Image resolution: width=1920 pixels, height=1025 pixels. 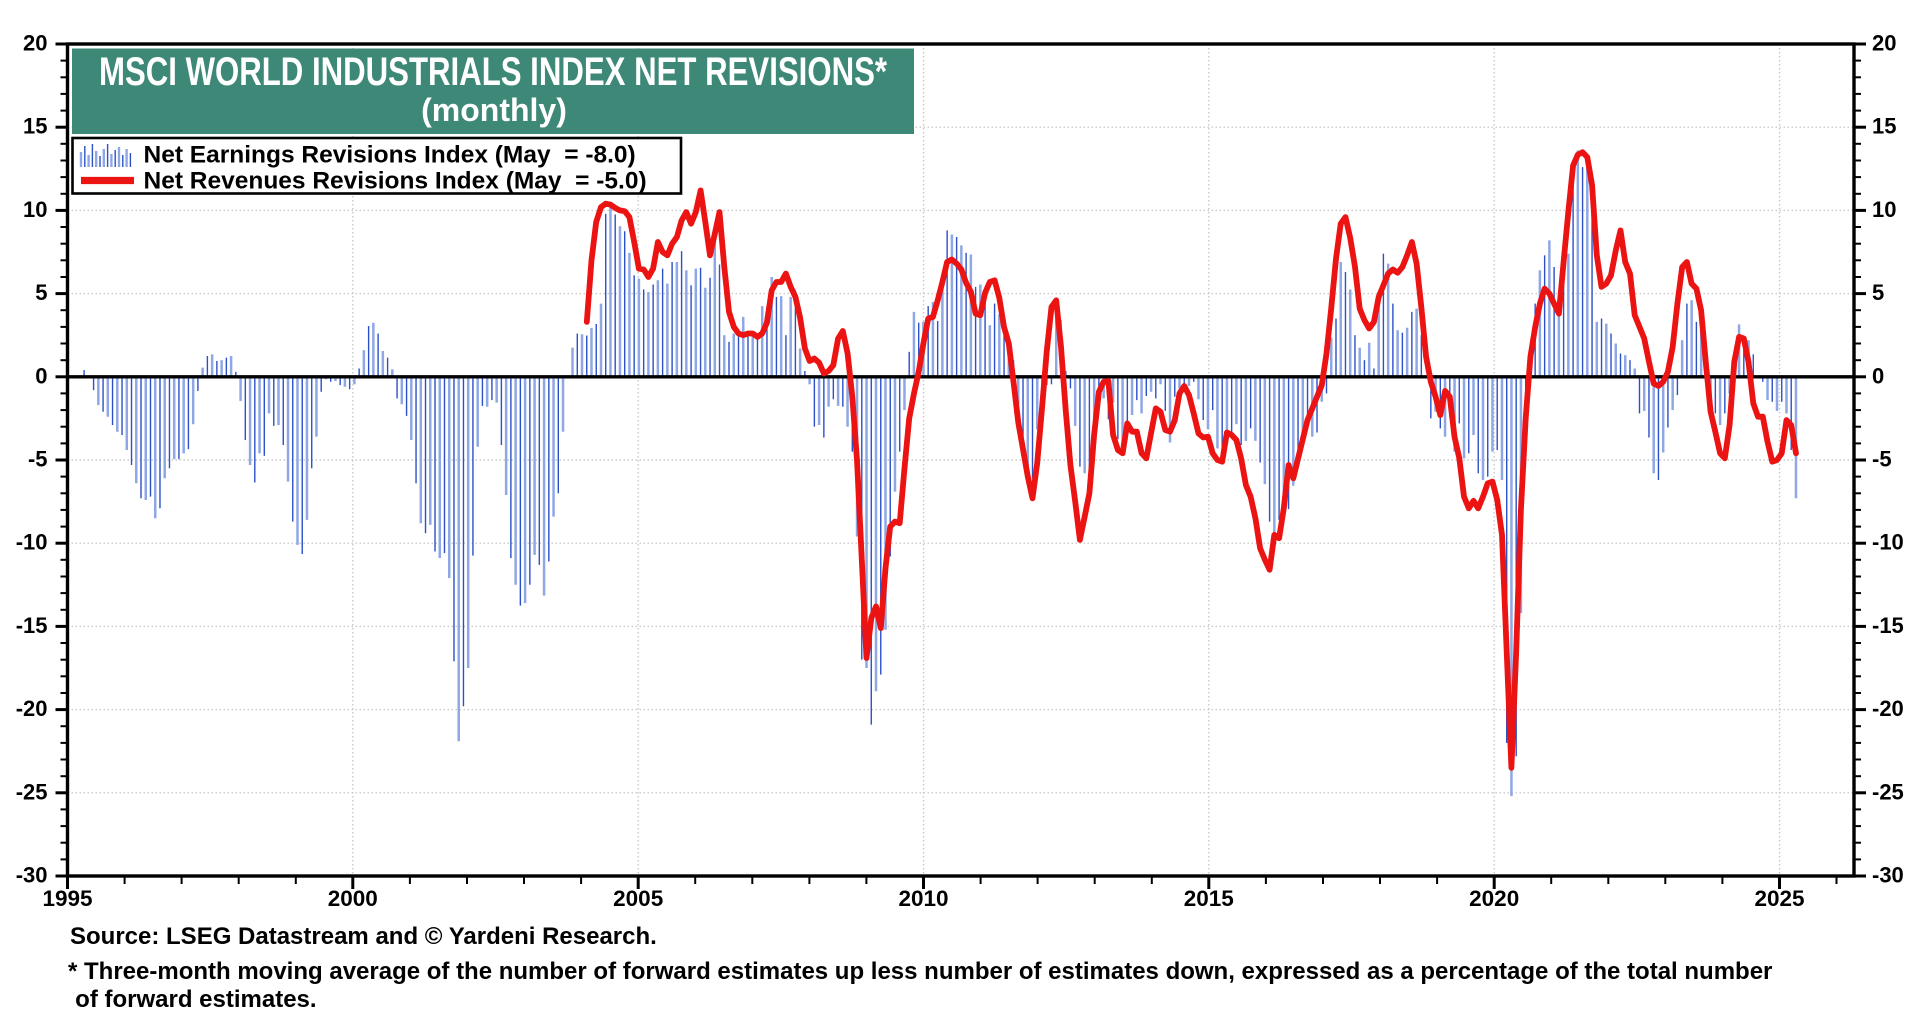 I want to click on svg-text: of forward estimates., so click(x=193, y=999).